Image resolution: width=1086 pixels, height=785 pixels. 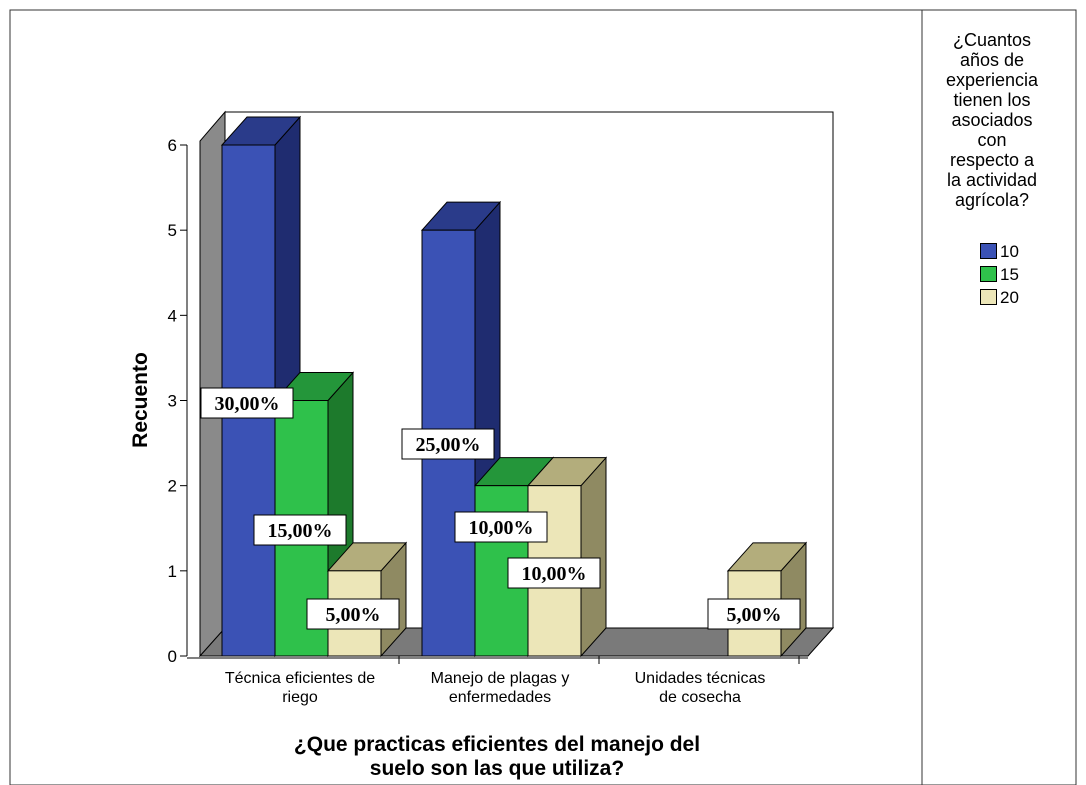 What do you see at coordinates (500, 697) in the screenshot?
I see `x-tick-label-line: enfermedades` at bounding box center [500, 697].